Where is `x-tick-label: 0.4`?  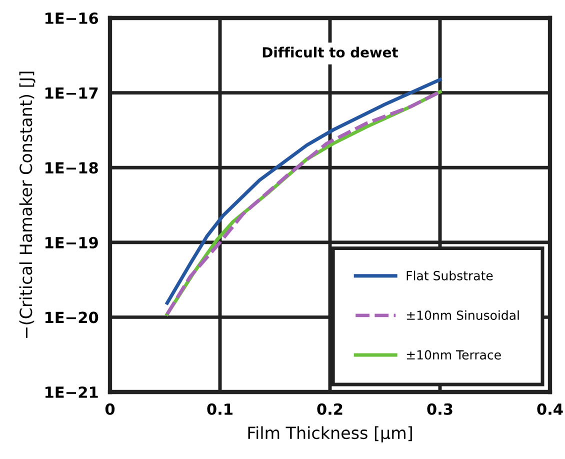
x-tick-label: 0.4 is located at coordinates (550, 409).